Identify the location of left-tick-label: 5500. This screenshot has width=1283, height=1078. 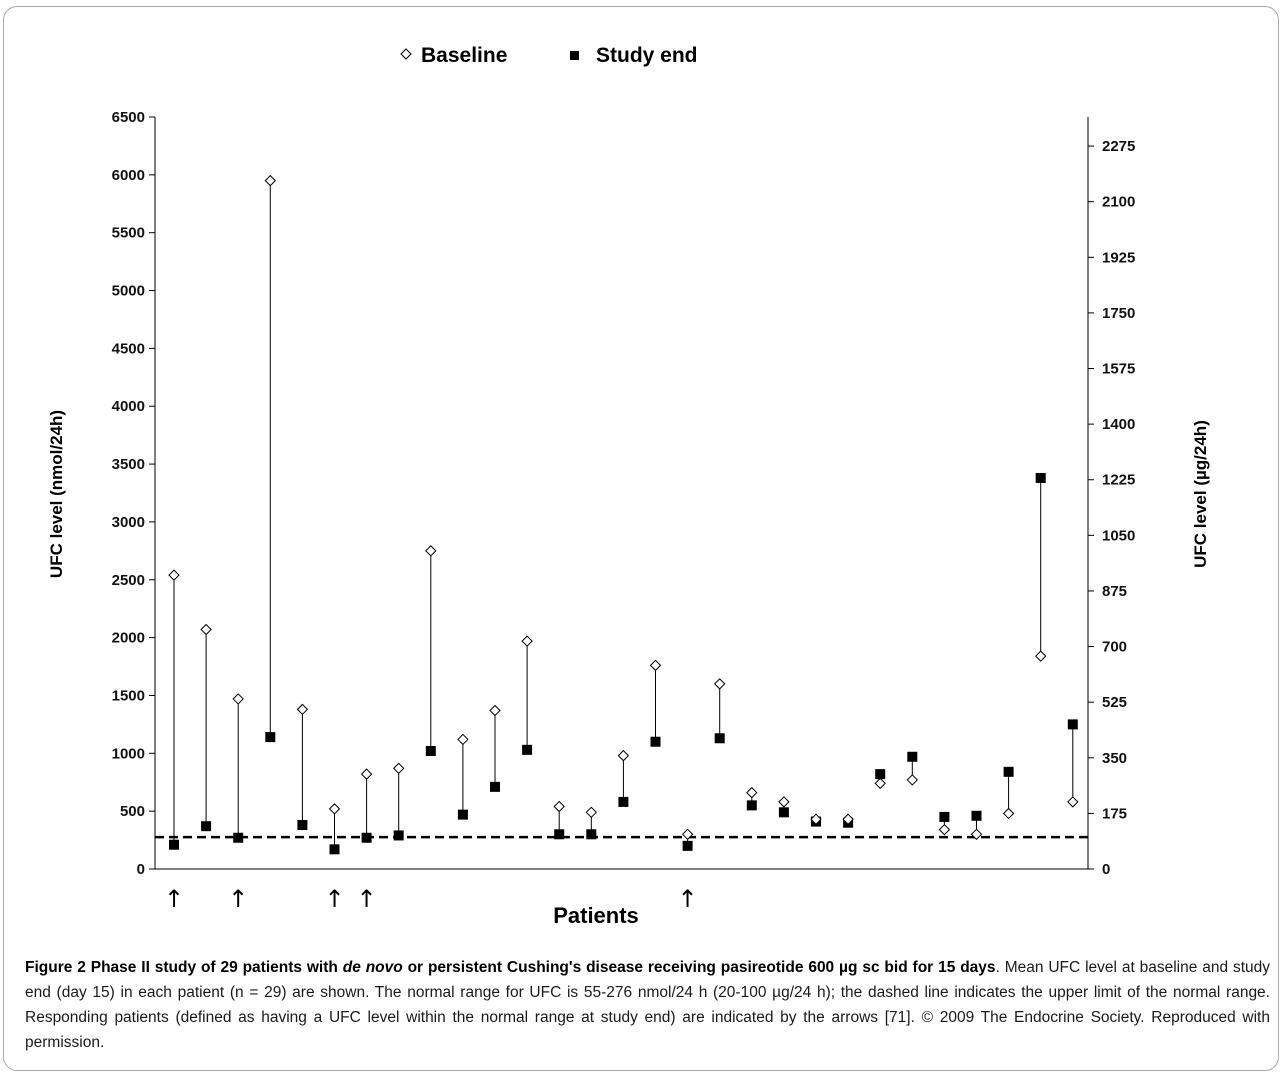
(128, 233).